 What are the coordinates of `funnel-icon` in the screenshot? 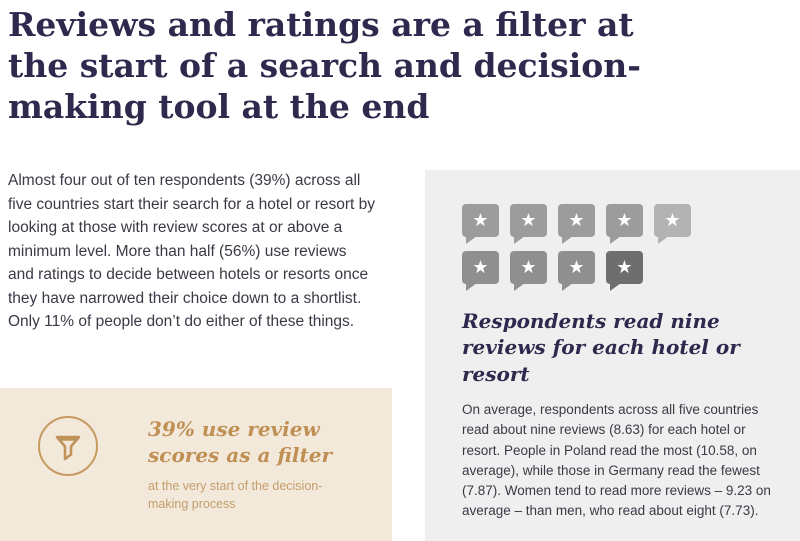 It's located at (68, 446).